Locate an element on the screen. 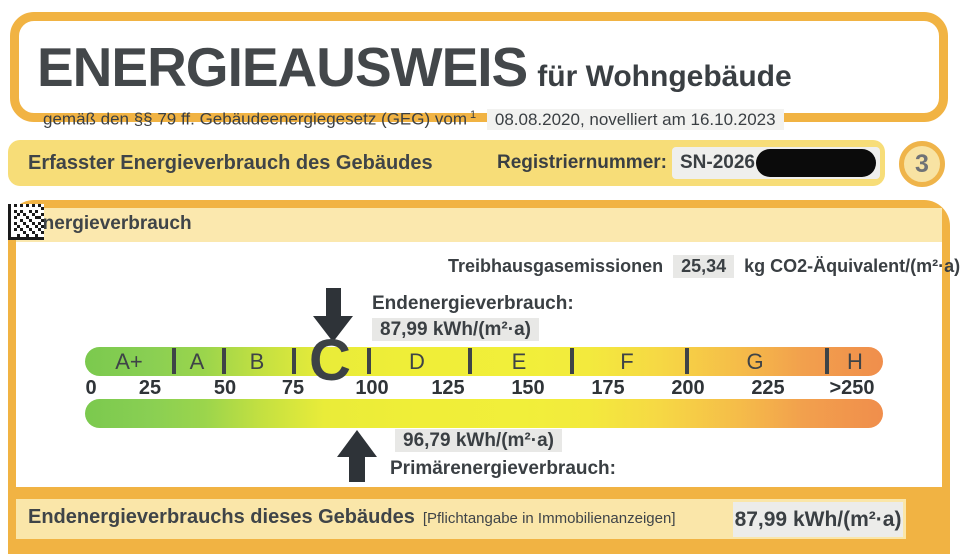 The image size is (960, 554). scale-class-e: E is located at coordinates (519, 361).